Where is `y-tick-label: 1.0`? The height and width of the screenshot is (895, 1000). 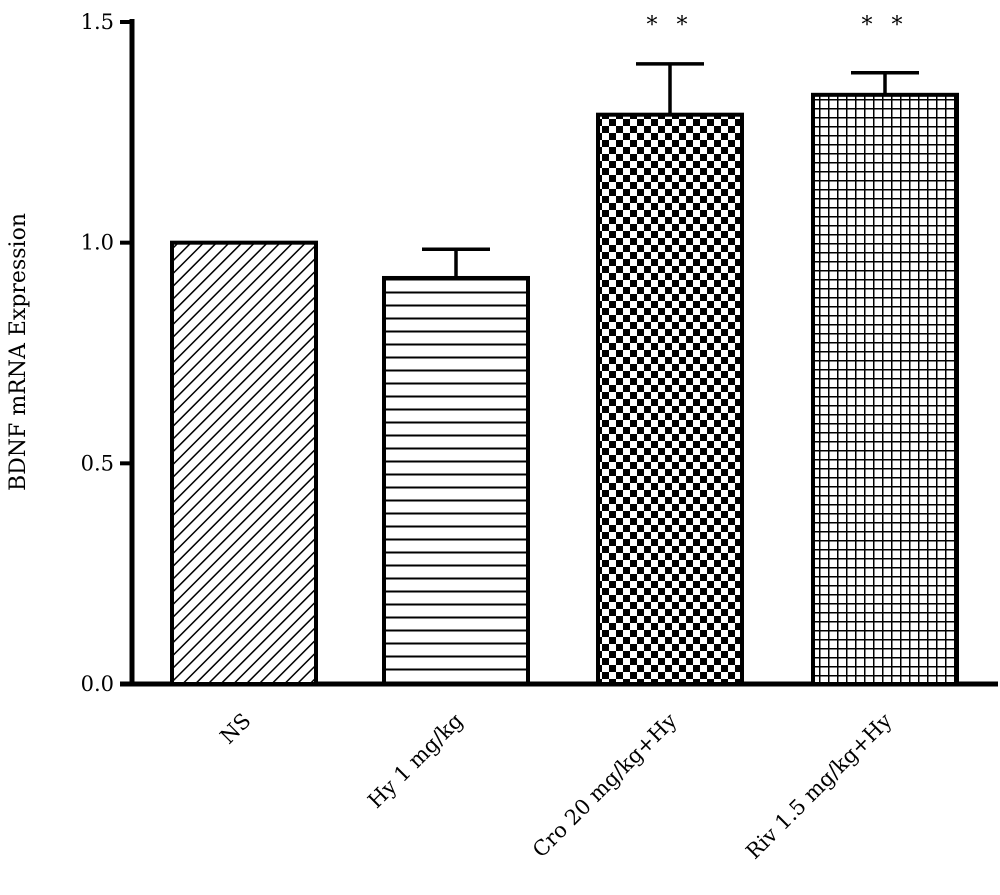 y-tick-label: 1.0 is located at coordinates (97, 243).